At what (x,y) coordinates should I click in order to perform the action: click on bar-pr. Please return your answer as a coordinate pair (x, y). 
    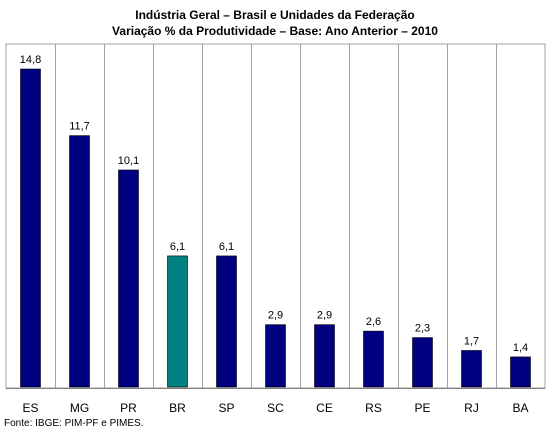
    Looking at the image, I should click on (128, 278).